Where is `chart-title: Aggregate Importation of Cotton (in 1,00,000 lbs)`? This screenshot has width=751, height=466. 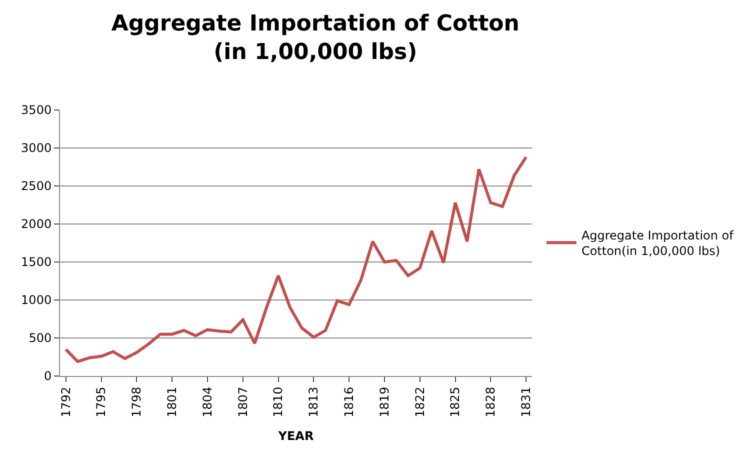
chart-title: Aggregate Importation of Cotton (in 1,00,000 lbs) is located at coordinates (315, 38).